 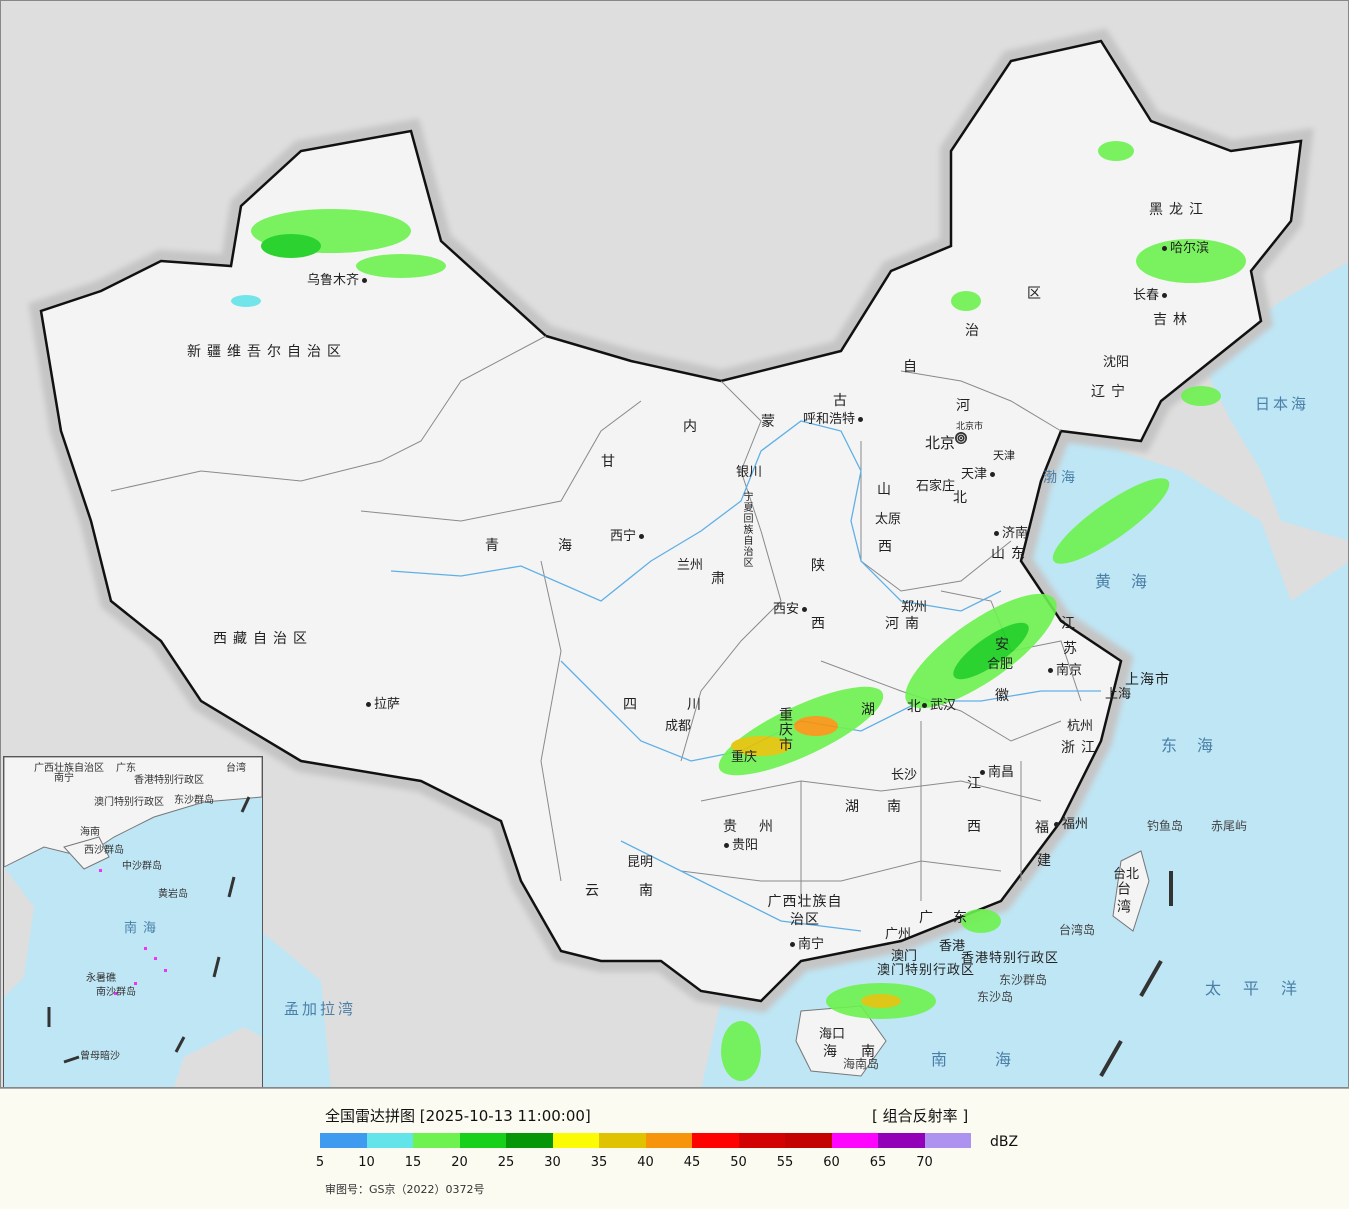 What do you see at coordinates (693, 427) in the screenshot?
I see `province-neimenggu-1: 内` at bounding box center [693, 427].